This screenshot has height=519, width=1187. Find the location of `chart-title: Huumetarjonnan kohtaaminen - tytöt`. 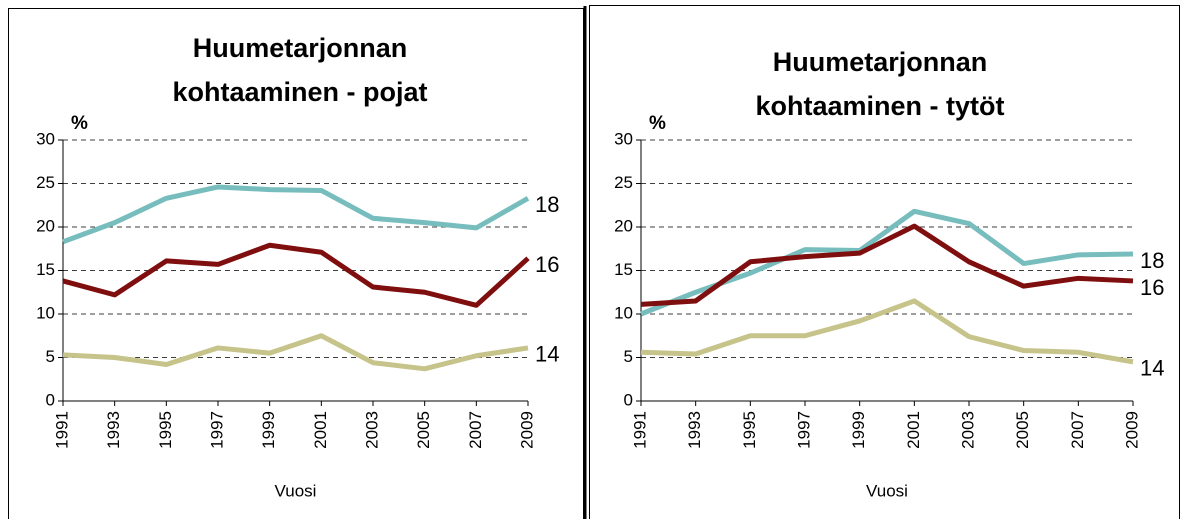

chart-title: Huumetarjonnan kohtaaminen - tytöt is located at coordinates (880, 84).